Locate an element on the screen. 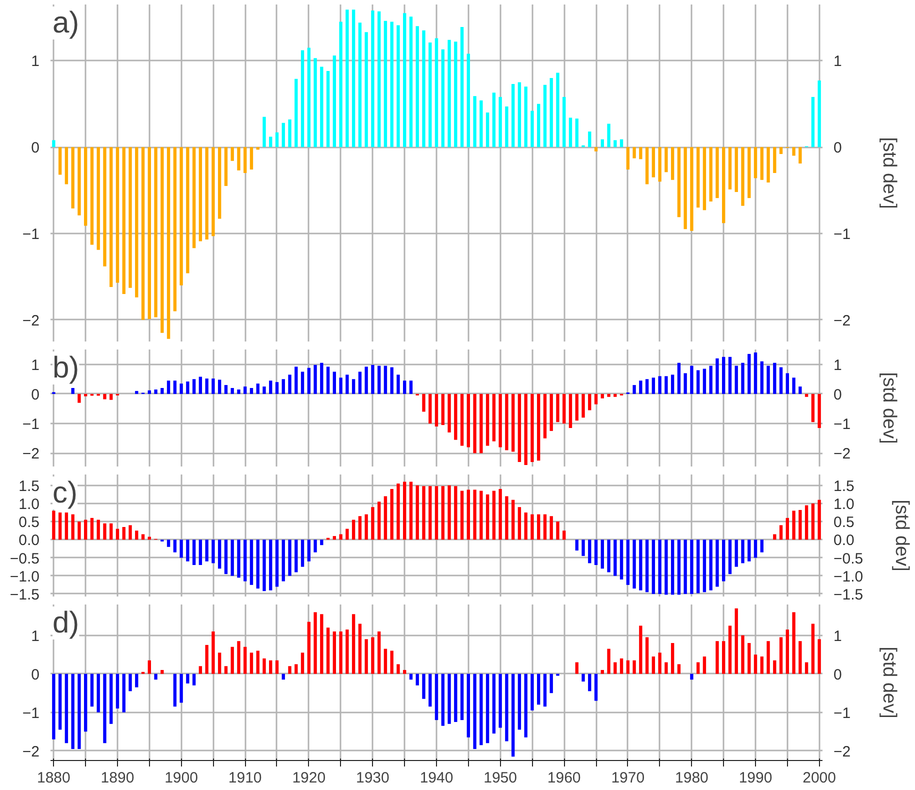 The width and height of the screenshot is (915, 790). y2-tick-label: 0 is located at coordinates (838, 148).